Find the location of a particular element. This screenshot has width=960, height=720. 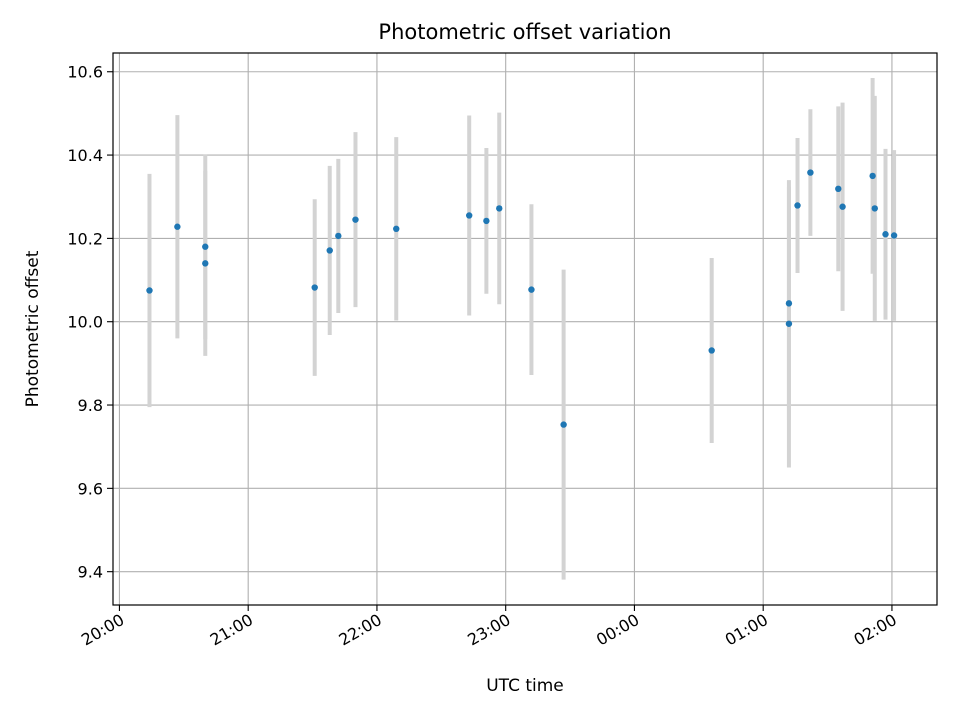

x-tick-label: 02:00 is located at coordinates (875, 630).